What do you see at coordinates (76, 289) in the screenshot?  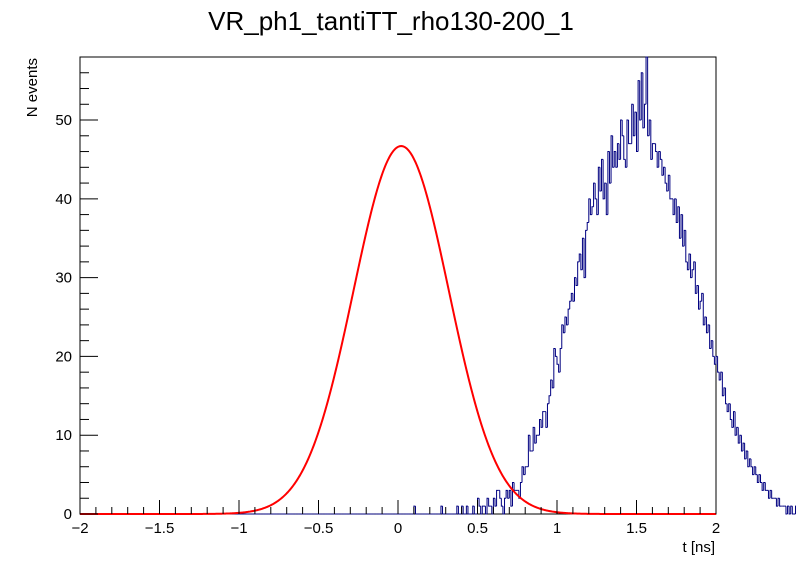 I see `y-axis: 0 10 20 30 40 50` at bounding box center [76, 289].